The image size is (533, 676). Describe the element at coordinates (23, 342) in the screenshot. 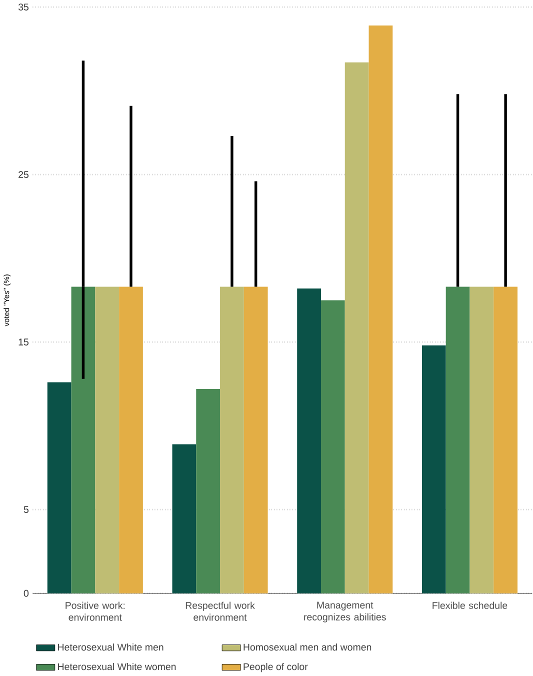

I see `y-tick-label: 15` at that location.